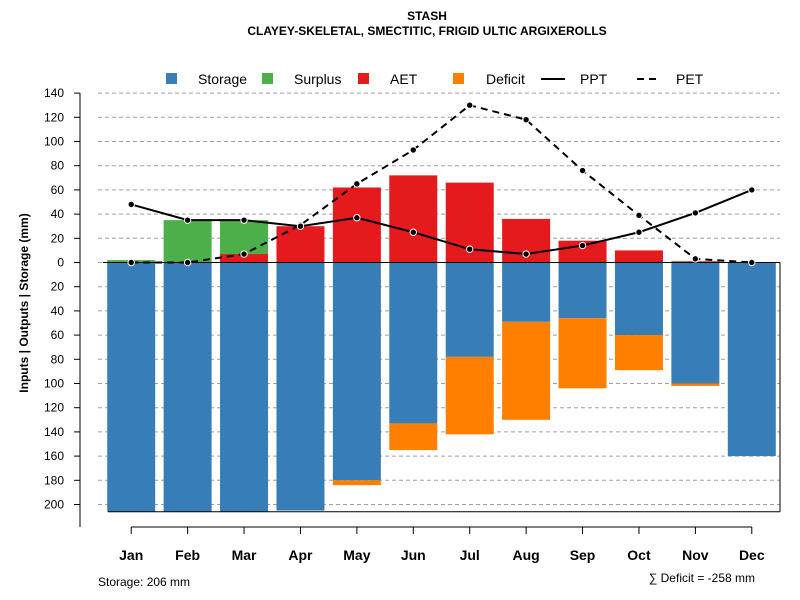  I want to click on ppt-line, so click(441, 222).